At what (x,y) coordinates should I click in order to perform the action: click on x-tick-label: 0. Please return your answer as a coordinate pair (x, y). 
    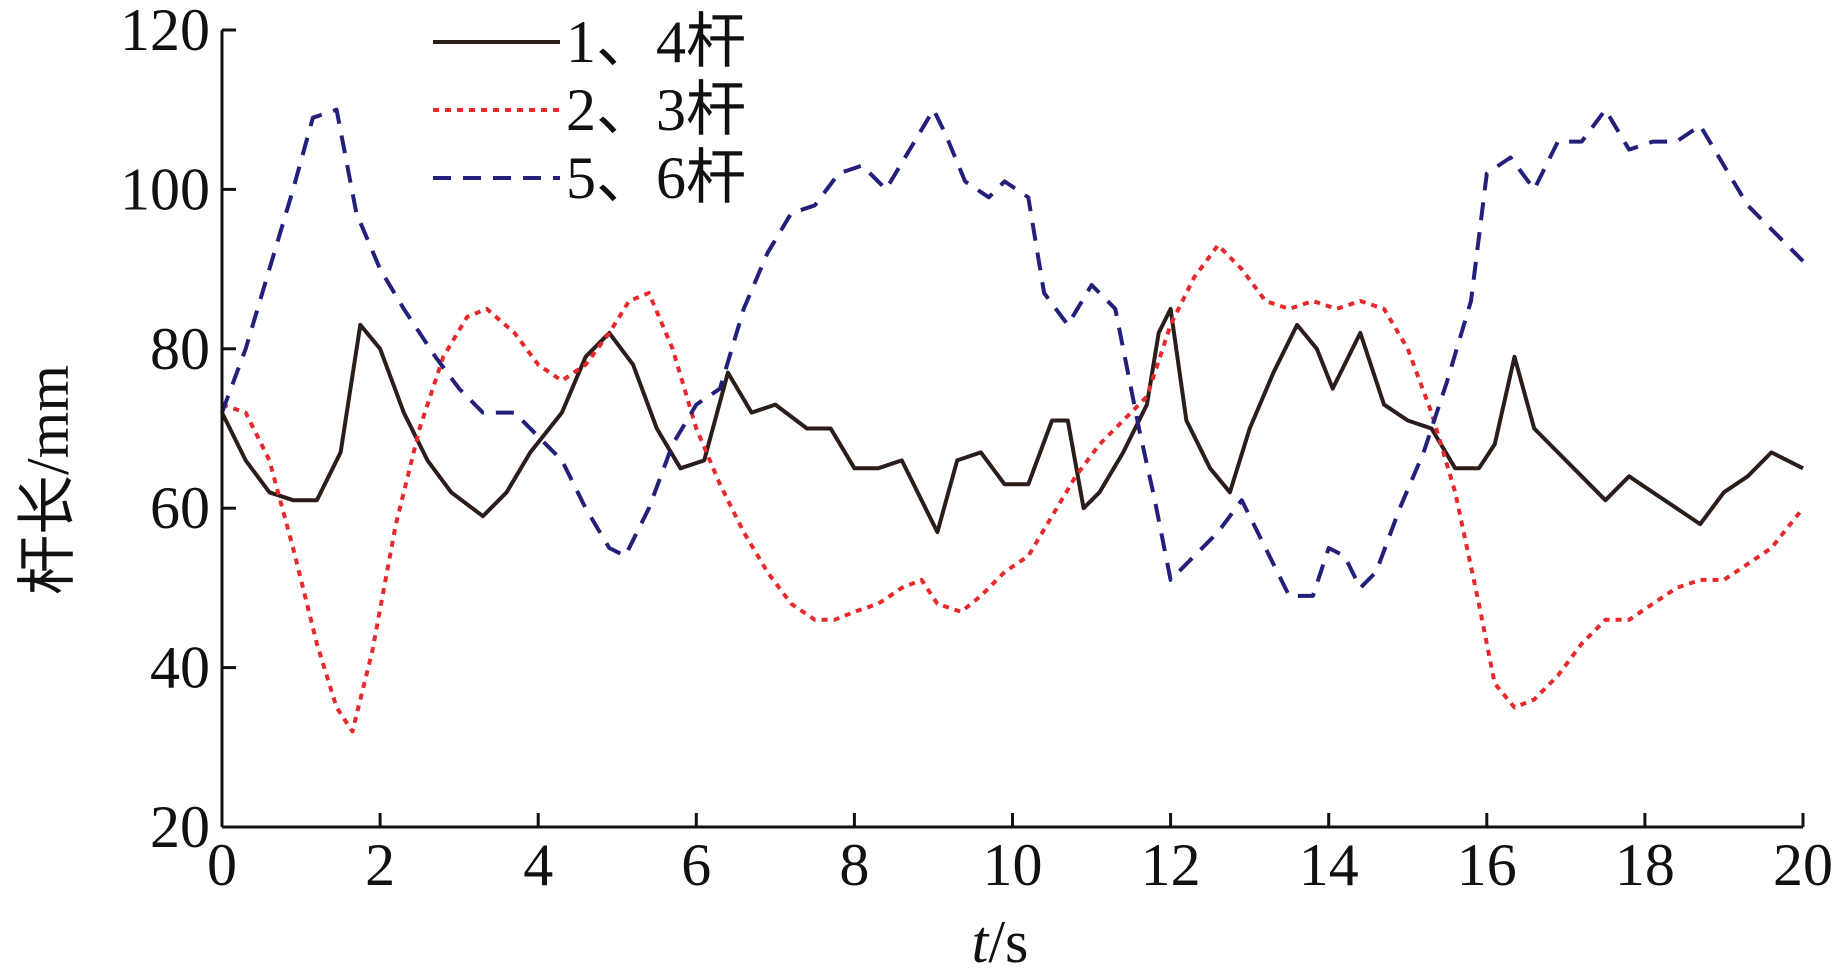
    Looking at the image, I should click on (222, 865).